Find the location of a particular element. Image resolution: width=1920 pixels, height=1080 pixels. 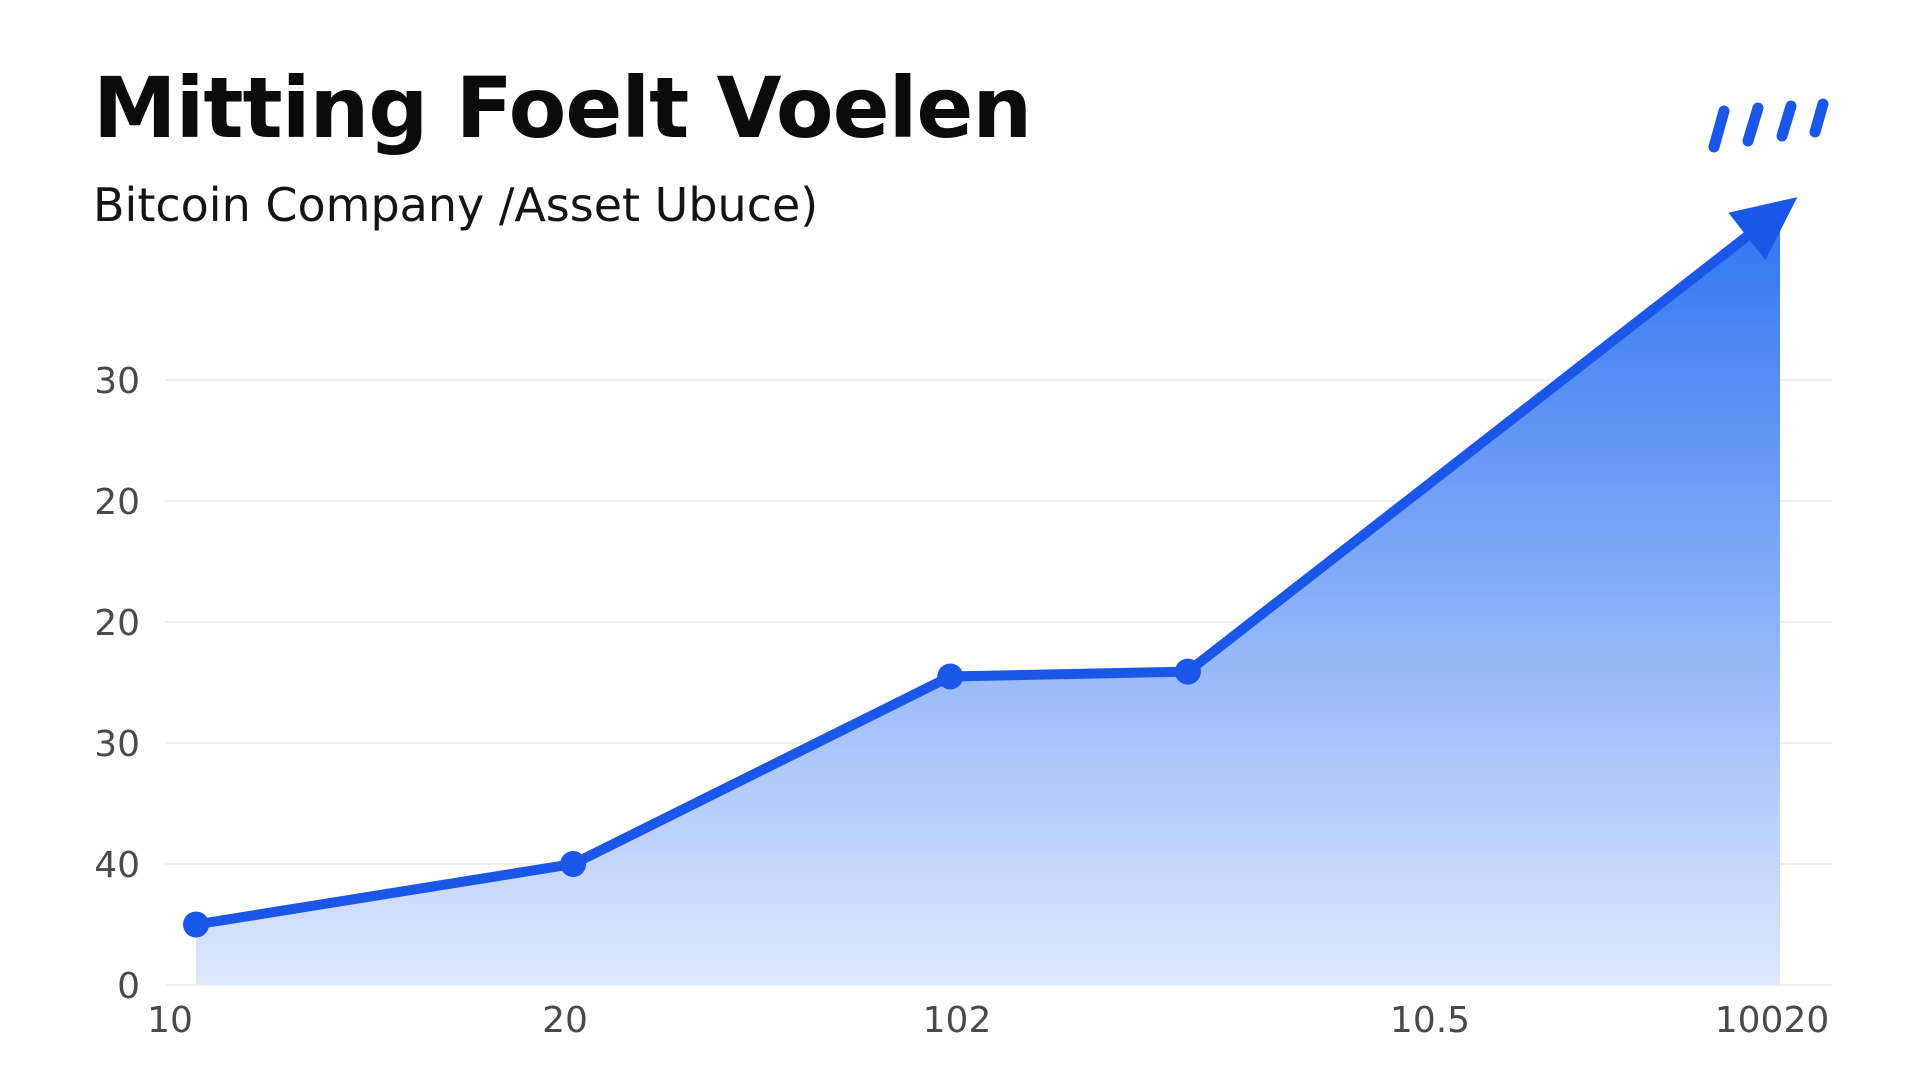

x-tick-label: 10 is located at coordinates (170, 1020).